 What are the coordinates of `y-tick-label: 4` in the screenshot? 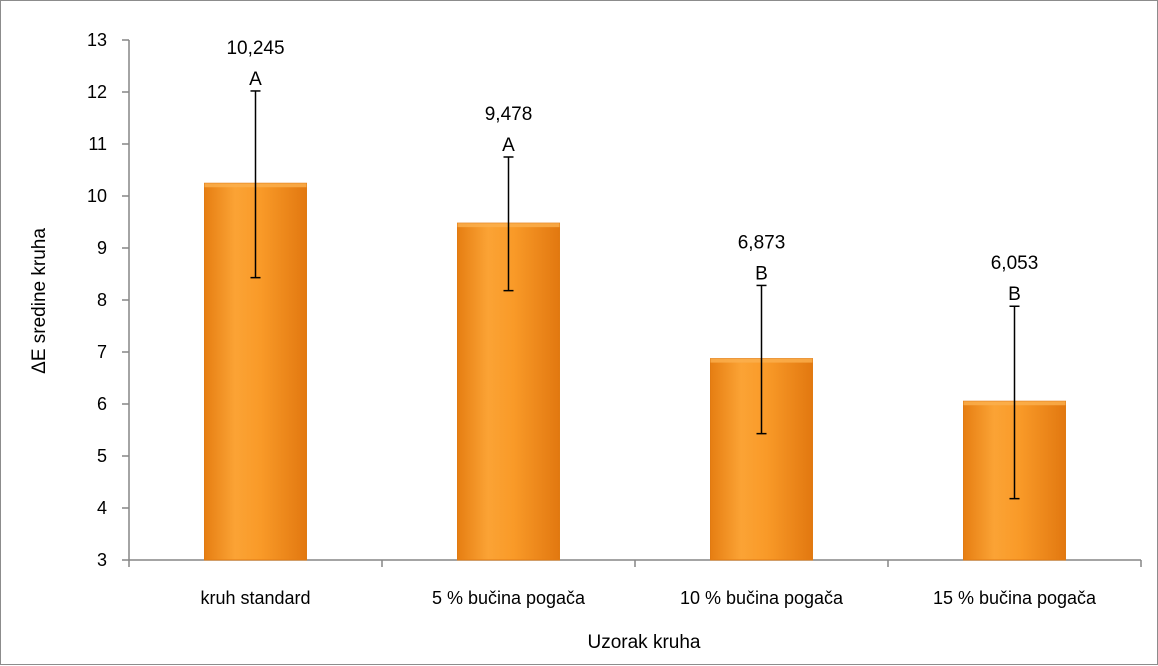 It's located at (102, 508).